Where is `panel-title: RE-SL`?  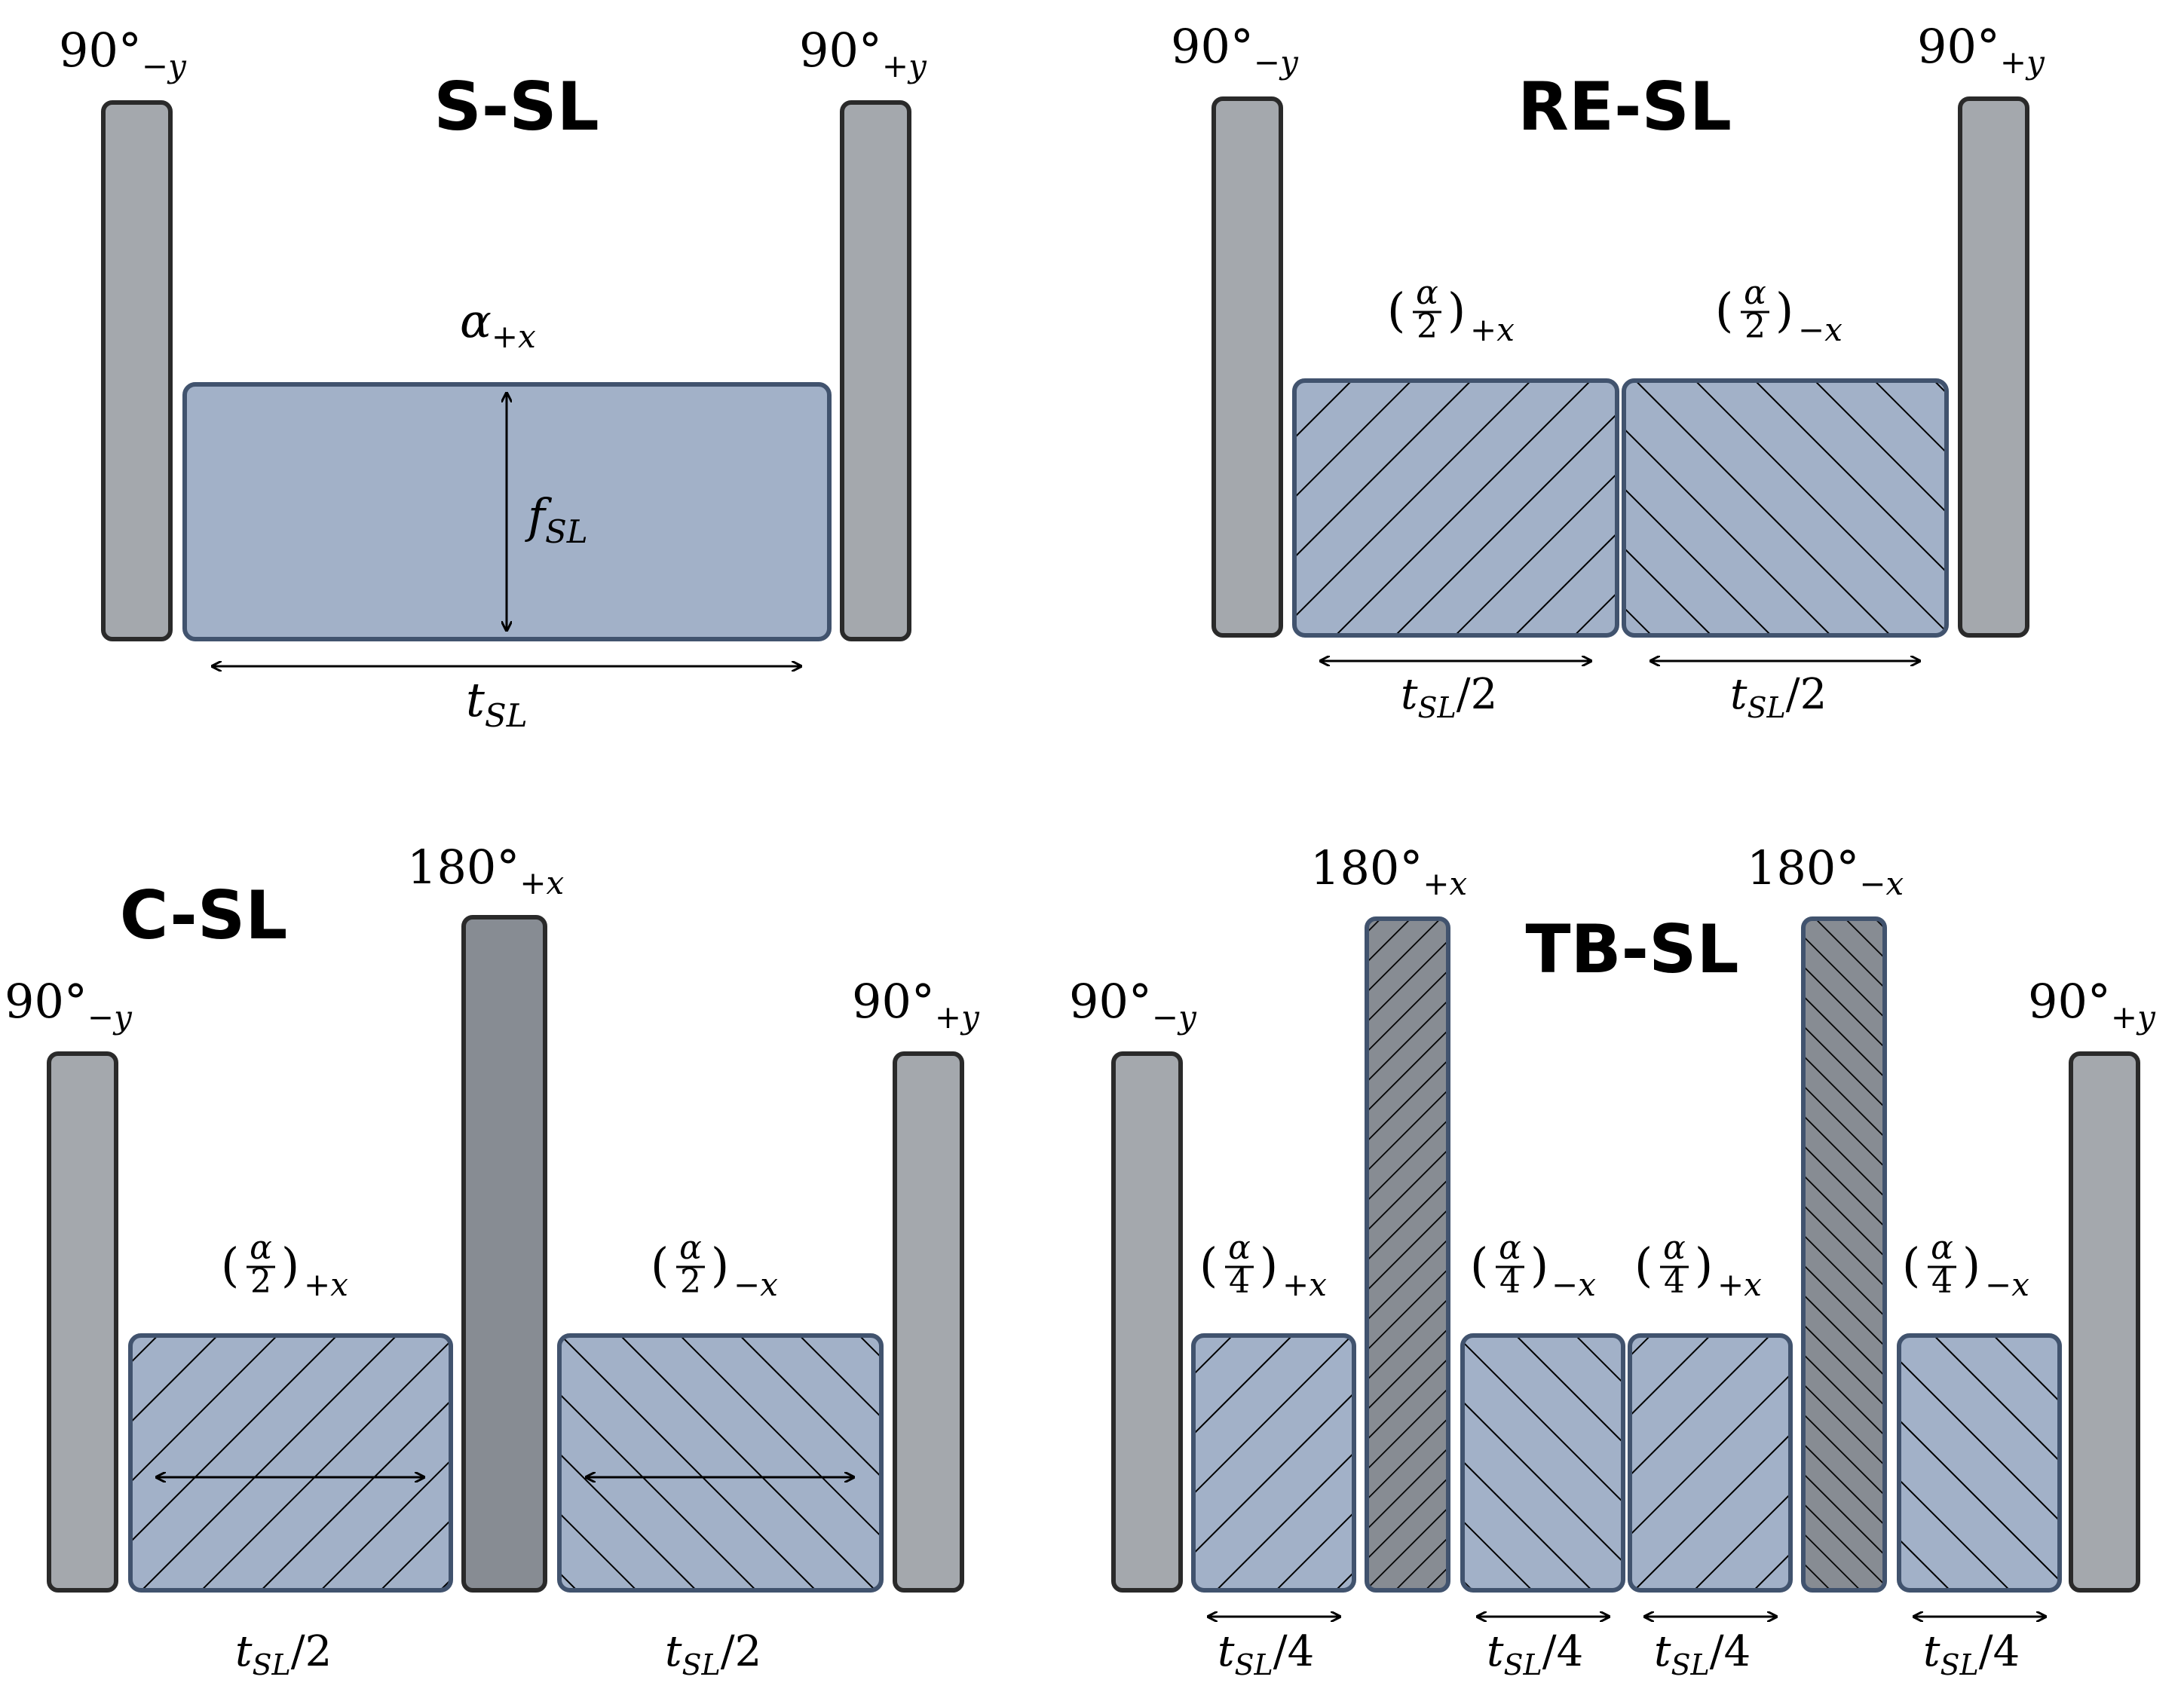 panel-title: RE-SL is located at coordinates (1625, 106).